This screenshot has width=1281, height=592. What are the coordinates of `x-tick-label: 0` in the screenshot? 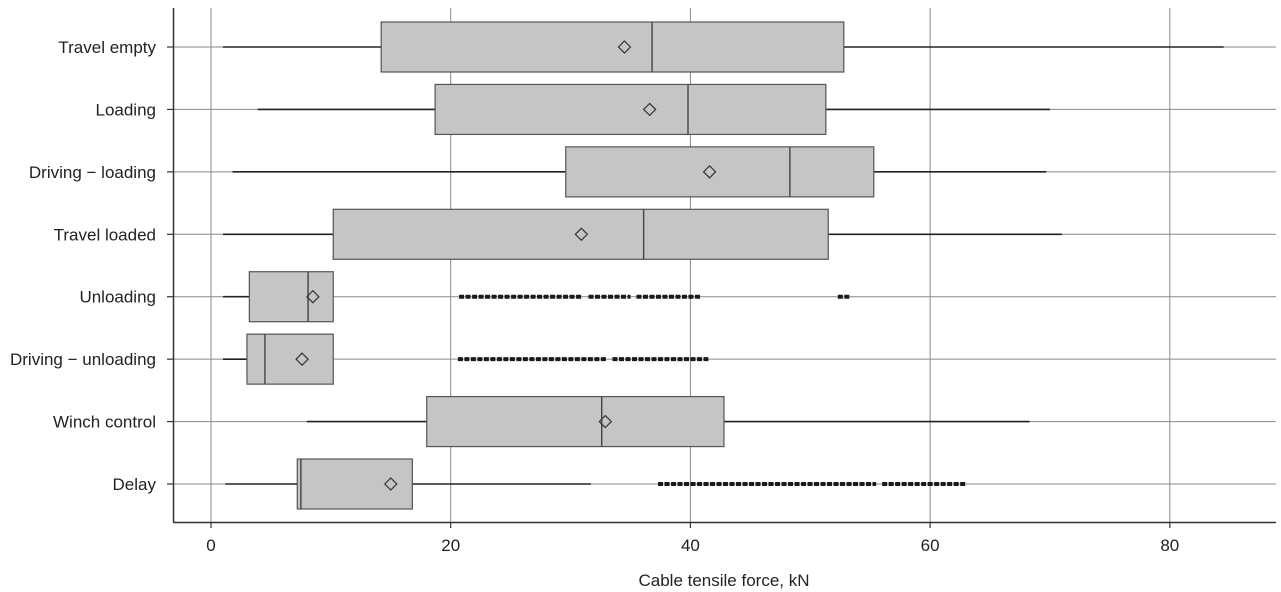 It's located at (210, 545).